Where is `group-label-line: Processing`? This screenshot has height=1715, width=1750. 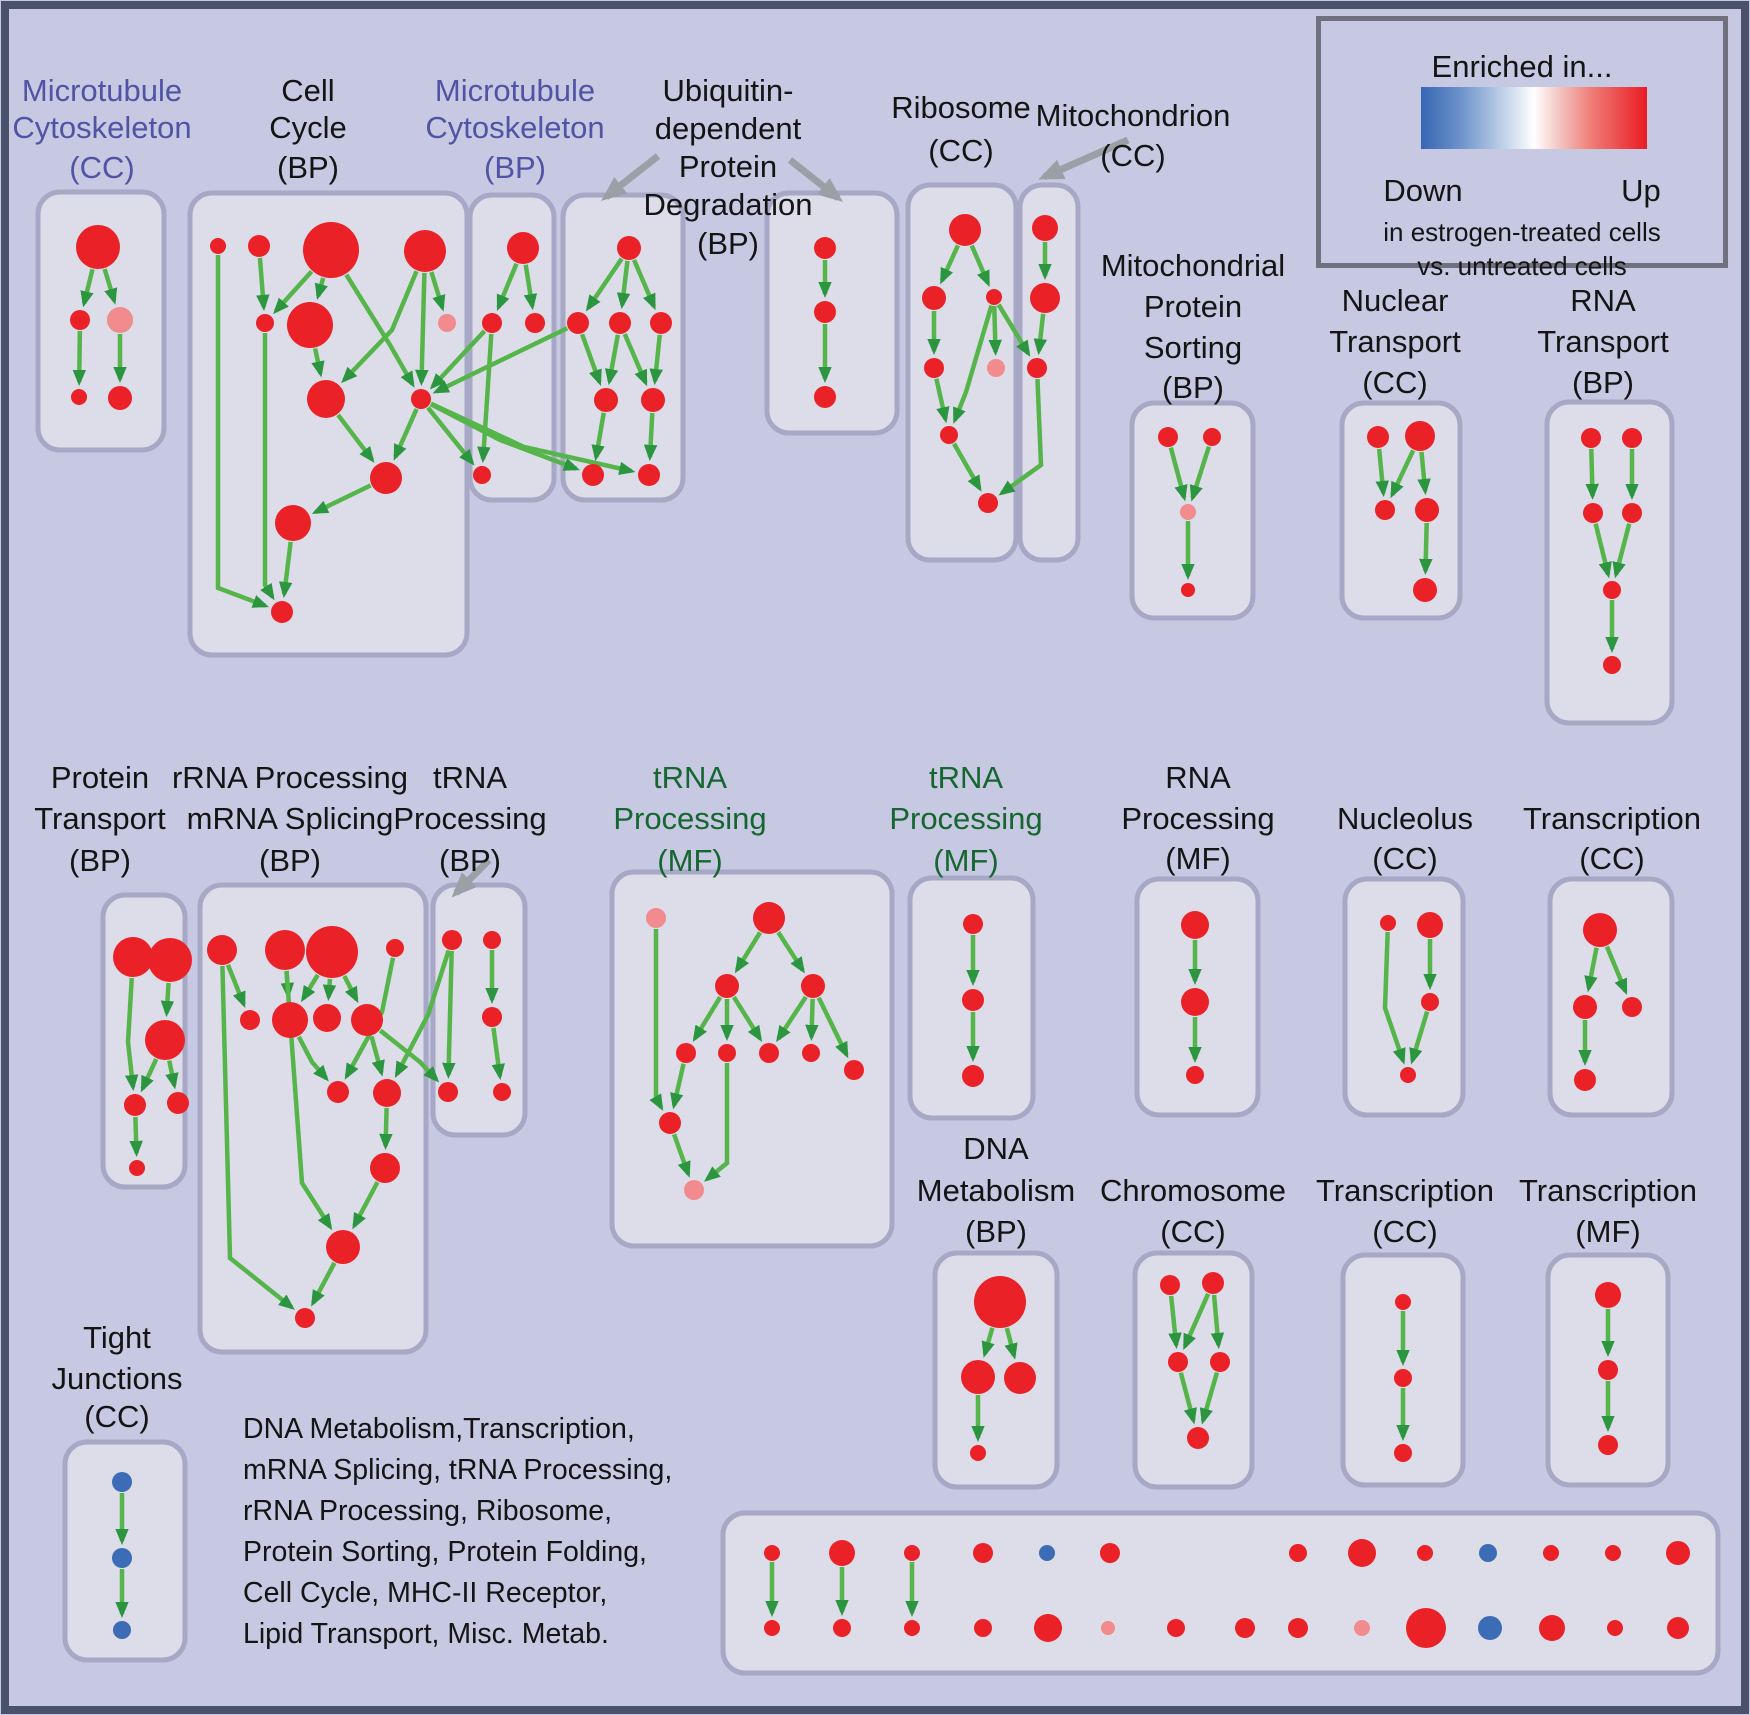 group-label-line: Processing is located at coordinates (689, 818).